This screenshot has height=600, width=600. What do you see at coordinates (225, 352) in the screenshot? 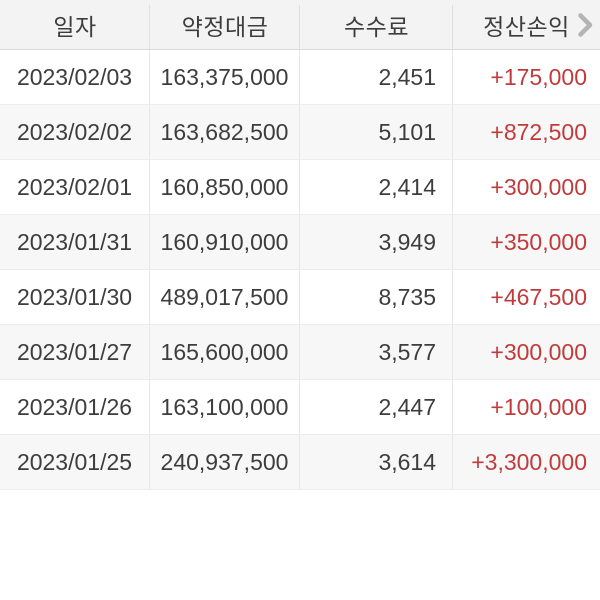
I see `amount-cell: 165,600,000` at bounding box center [225, 352].